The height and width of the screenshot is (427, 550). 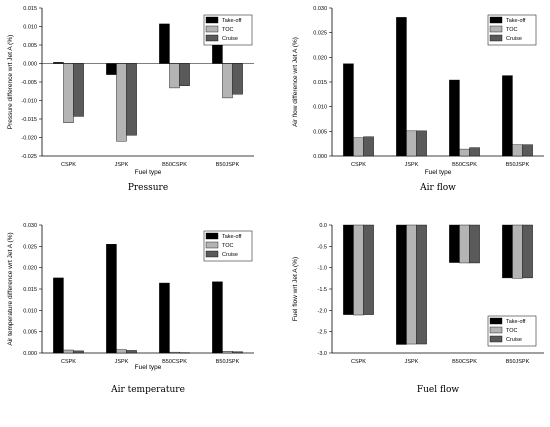 What do you see at coordinates (322, 290) in the screenshot?
I see `y-tick-label: -1.5` at bounding box center [322, 290].